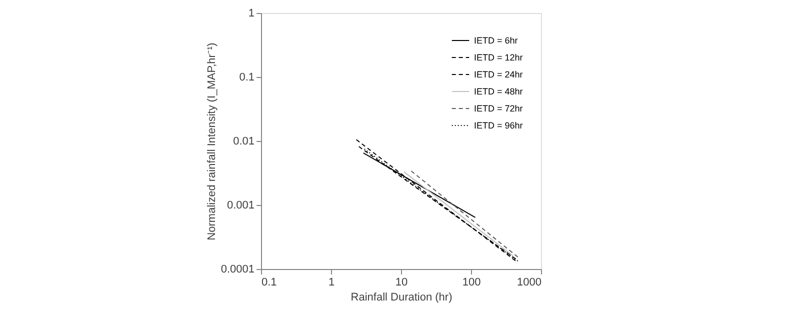  Describe the element at coordinates (529, 282) in the screenshot. I see `x-tick-label: 1000` at that location.